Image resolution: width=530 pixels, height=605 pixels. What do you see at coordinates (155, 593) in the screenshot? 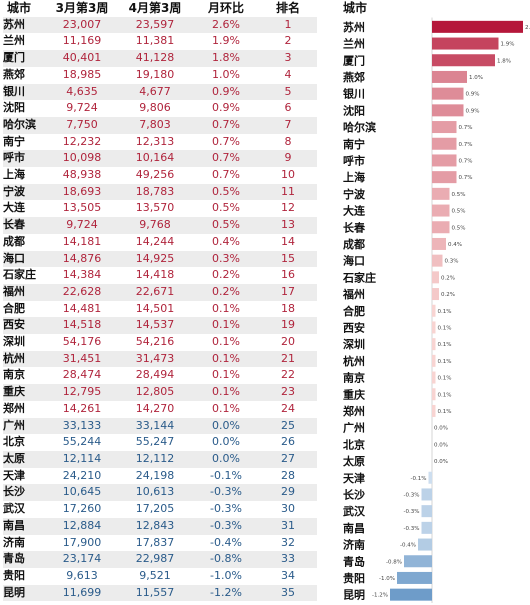
I see `week-april-cell: 11,557` at bounding box center [155, 593].